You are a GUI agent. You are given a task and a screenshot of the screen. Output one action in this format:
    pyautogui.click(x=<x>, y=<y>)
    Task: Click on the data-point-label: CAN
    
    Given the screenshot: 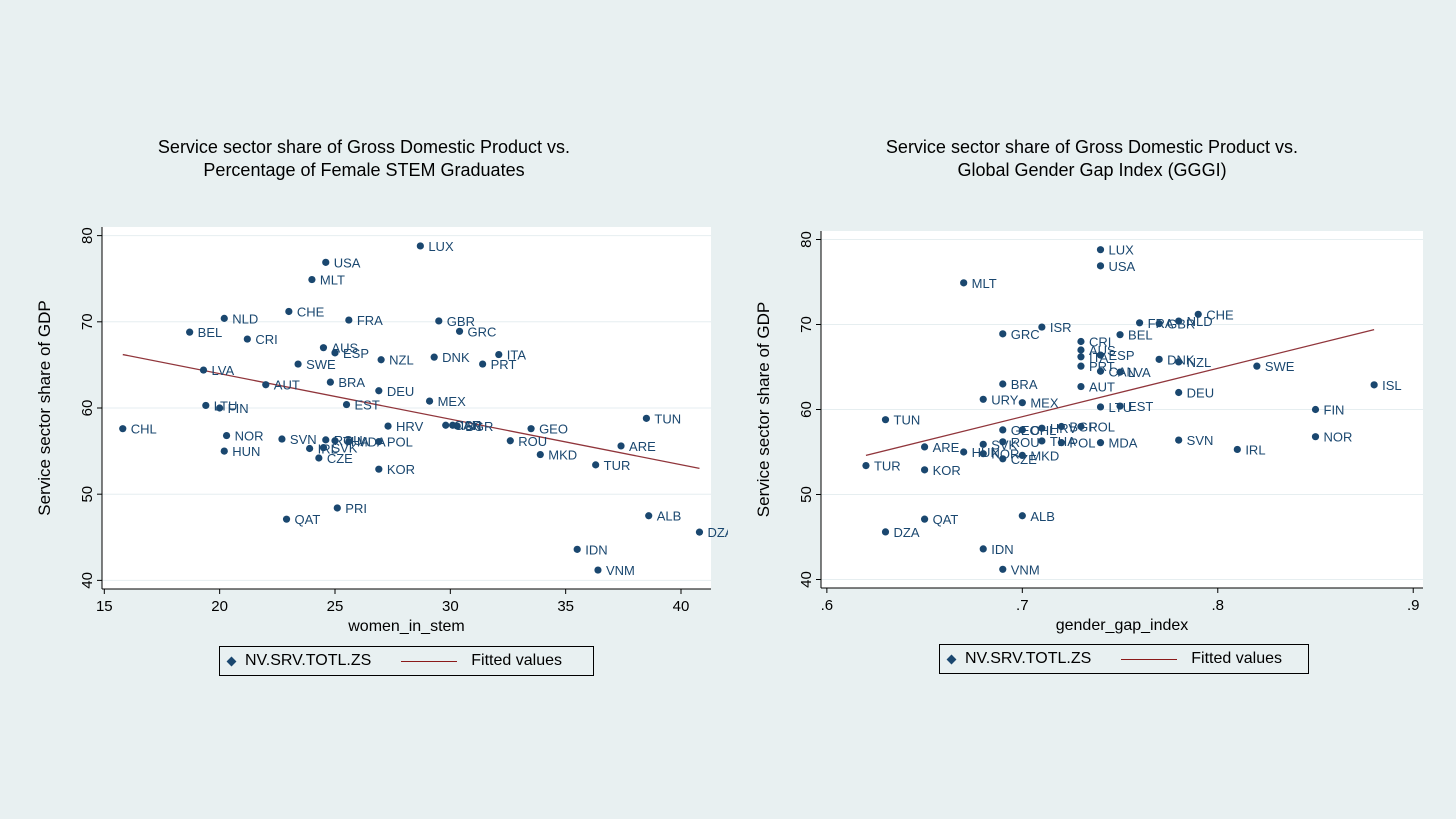 What is the action you would take?
    pyautogui.click(x=467, y=425)
    